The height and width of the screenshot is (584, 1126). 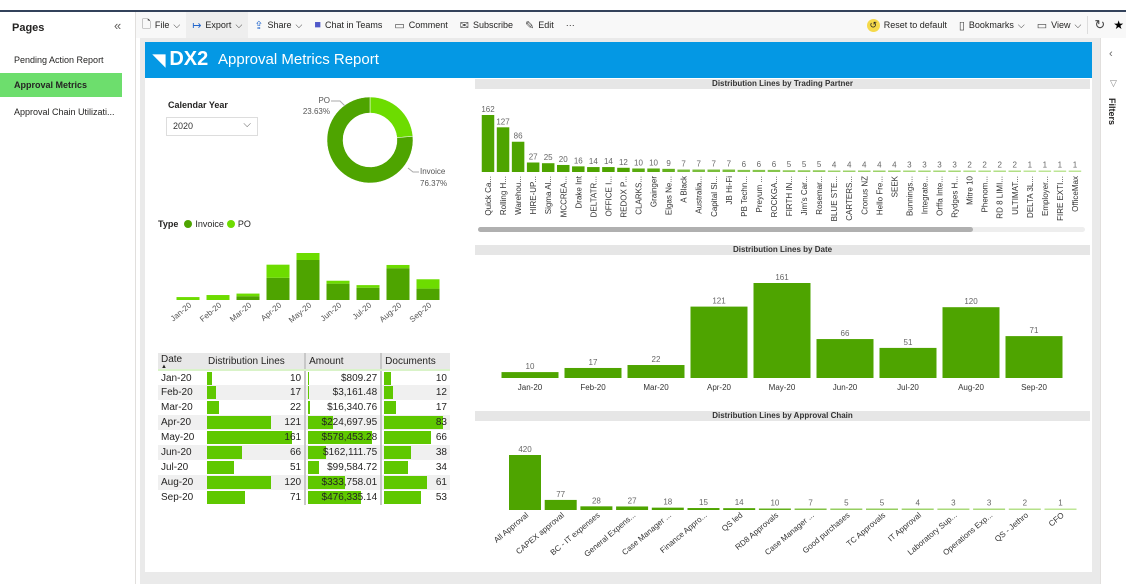 I want to click on table-row: Sep-20 71 $476,335.14 53, so click(x=304, y=497).